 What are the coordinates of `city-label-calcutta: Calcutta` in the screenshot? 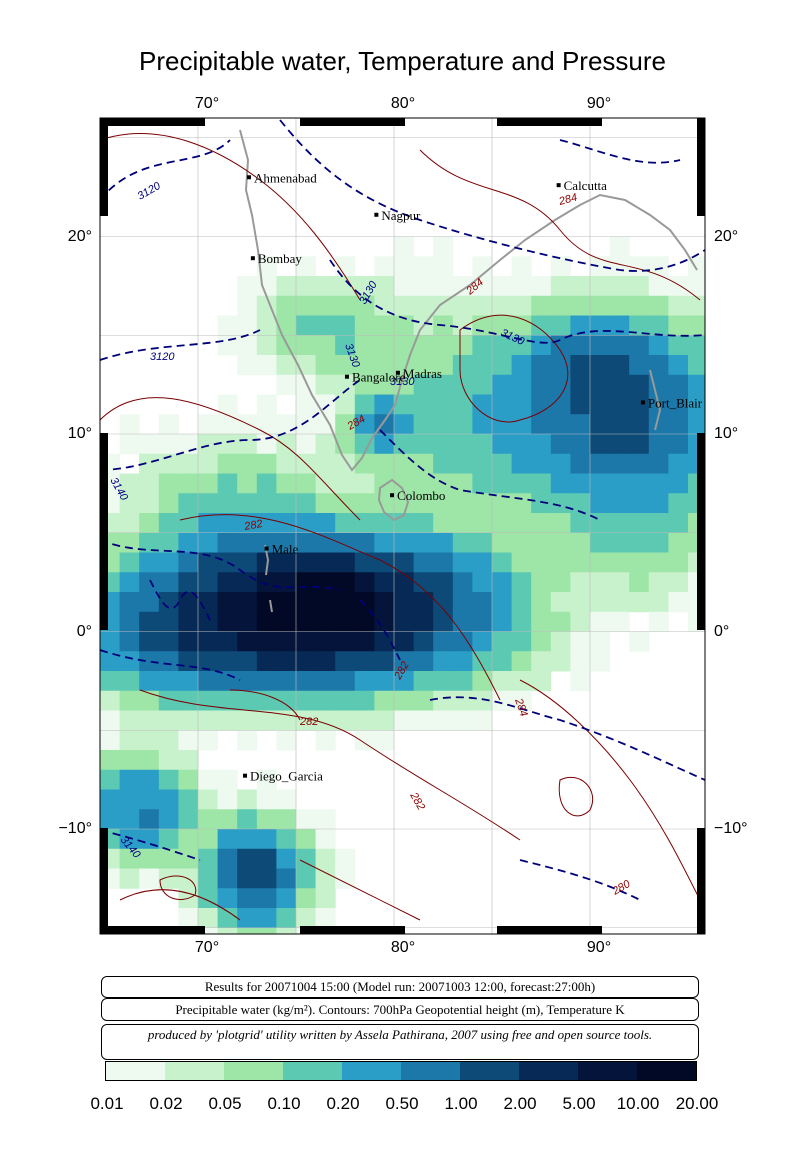 It's located at (586, 185).